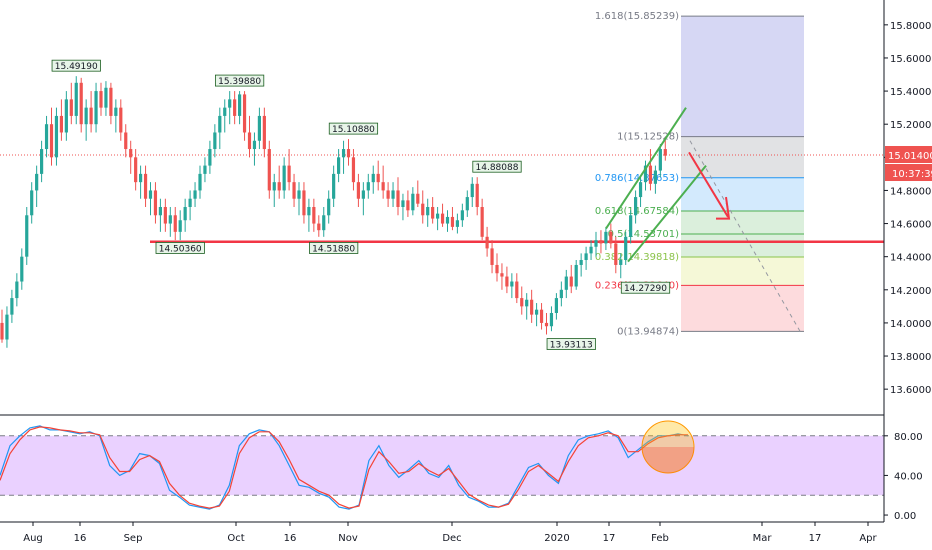 The width and height of the screenshot is (932, 550). Describe the element at coordinates (637, 257) in the screenshot. I see `fib-level-label: 0.382(14.39818)` at that location.